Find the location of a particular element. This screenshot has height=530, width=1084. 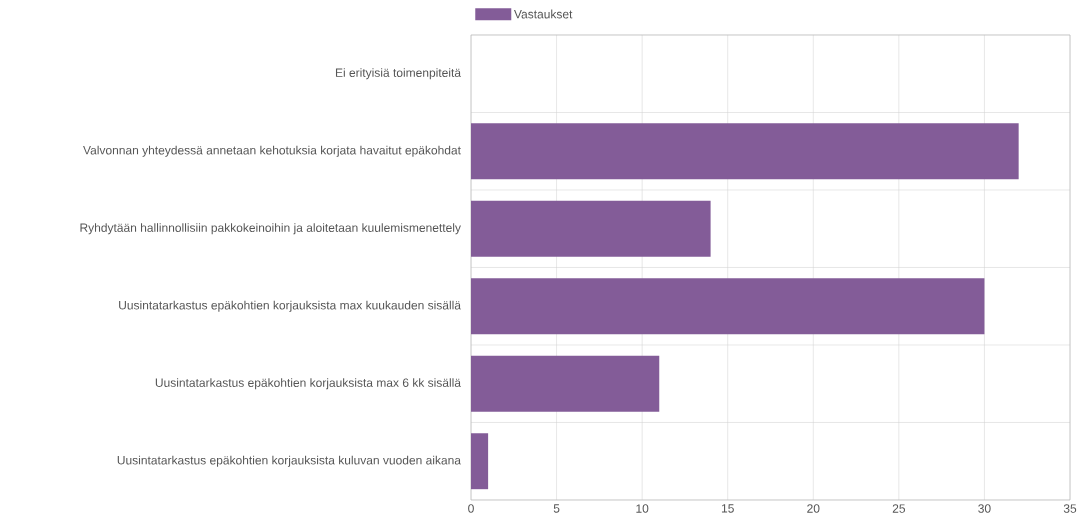

y-tick-label: Valvonnan yhteydessä annetaan kehotuksia korjata havaitut epäkohdat is located at coordinates (272, 151).